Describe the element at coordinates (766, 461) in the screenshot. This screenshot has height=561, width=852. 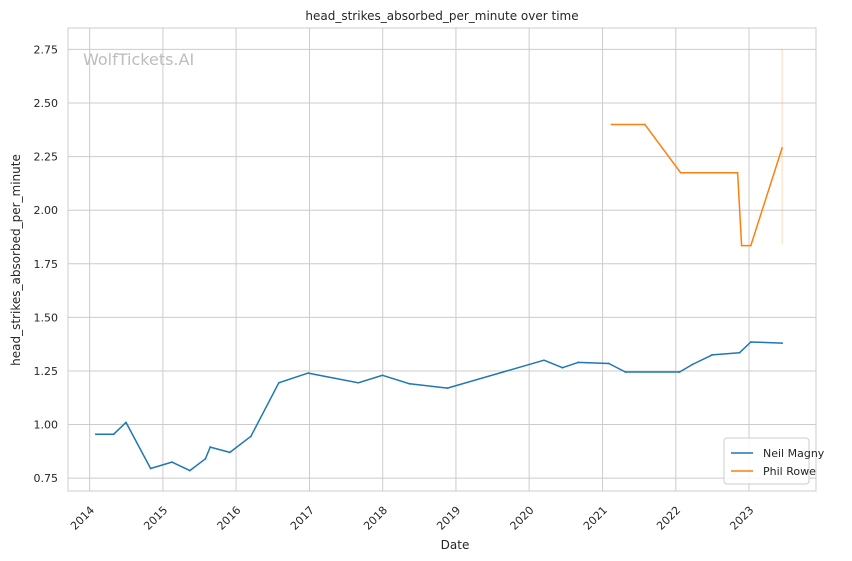
I see `legend-box` at that location.